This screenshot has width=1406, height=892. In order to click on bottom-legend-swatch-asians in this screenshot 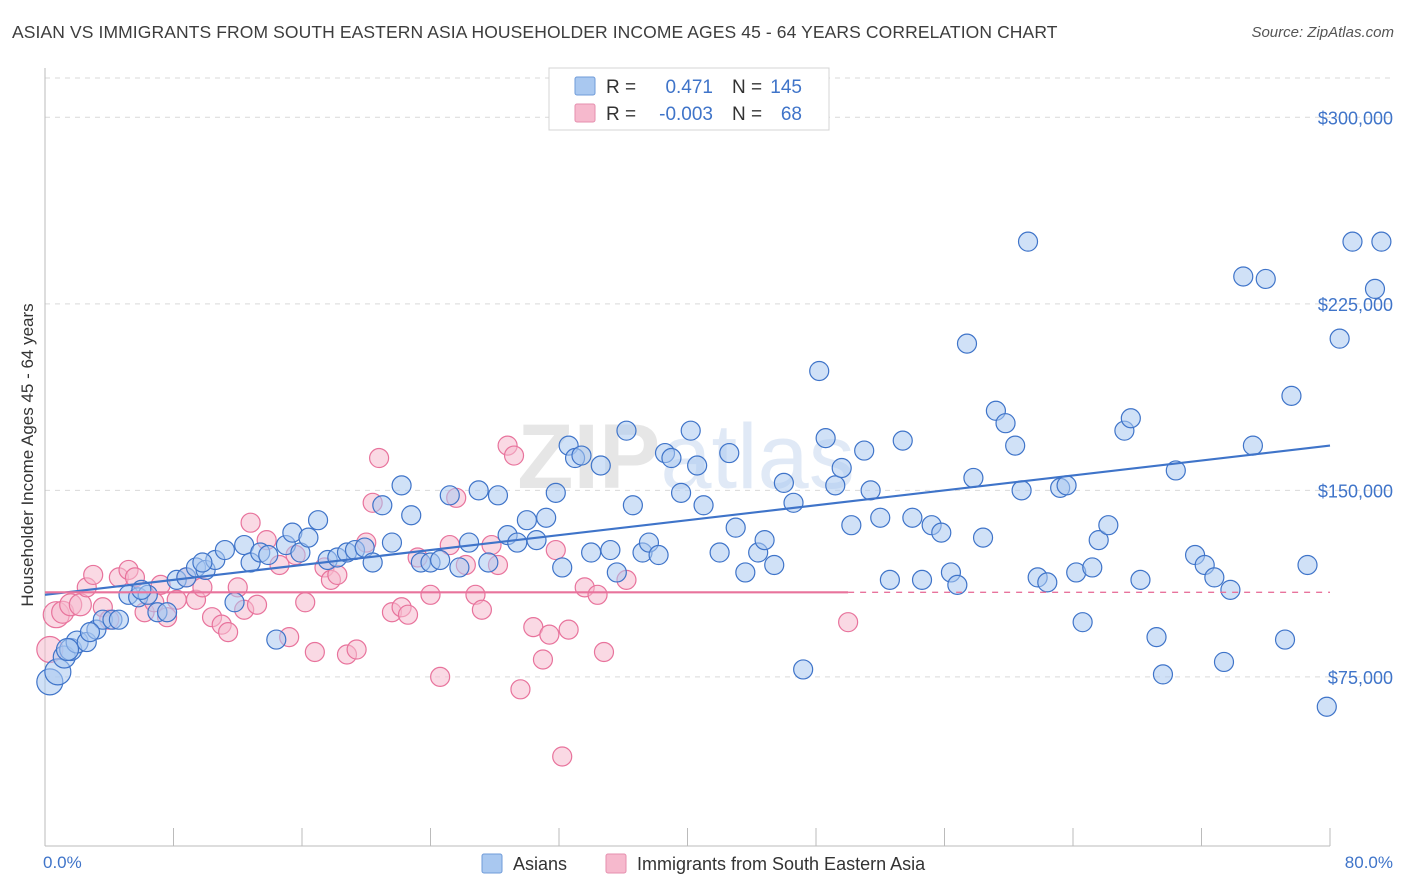, I will do `click(492, 863)`.